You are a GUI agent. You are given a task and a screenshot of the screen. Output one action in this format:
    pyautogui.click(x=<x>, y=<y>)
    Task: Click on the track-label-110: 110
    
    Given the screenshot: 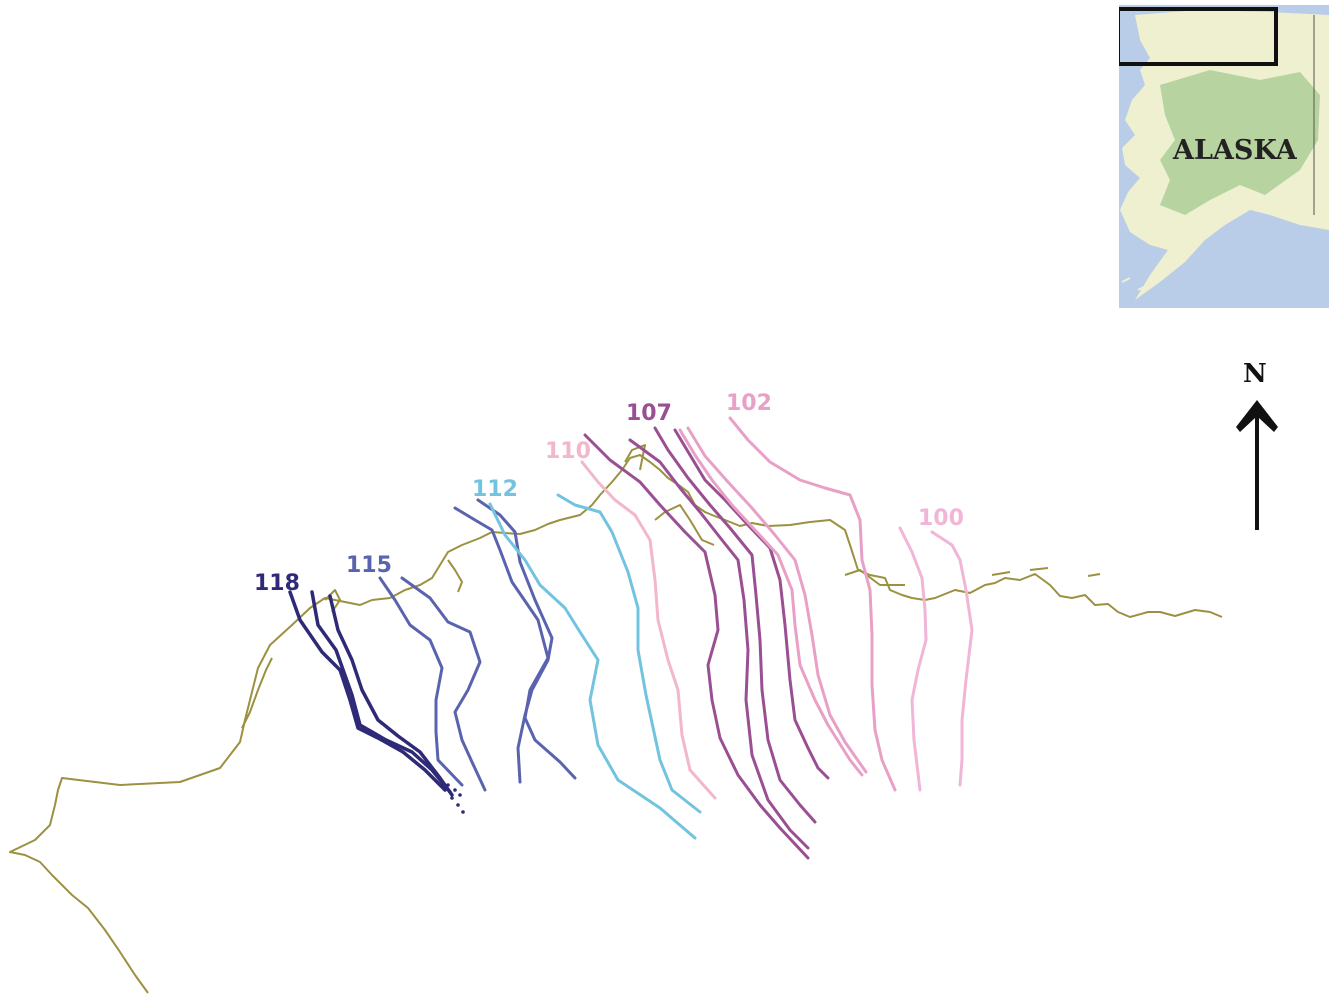 What is the action you would take?
    pyautogui.click(x=568, y=451)
    